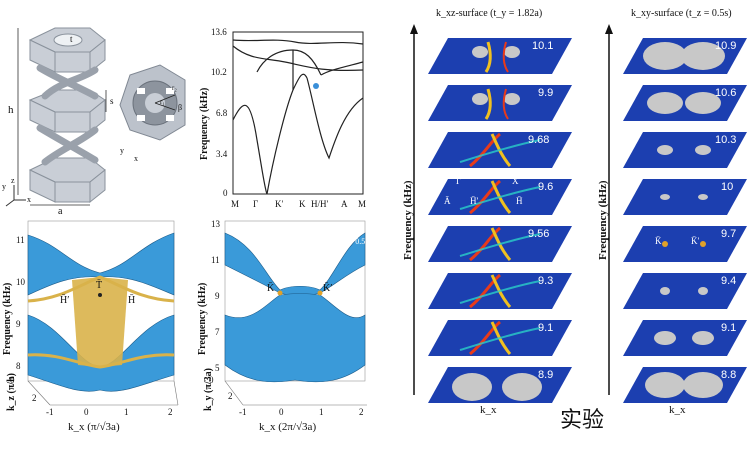 Image resolution: width=750 pixels, height=455 pixels. What do you see at coordinates (18, 366) in the screenshot?
I see `surf-left-ytick-8: 8` at bounding box center [18, 366].